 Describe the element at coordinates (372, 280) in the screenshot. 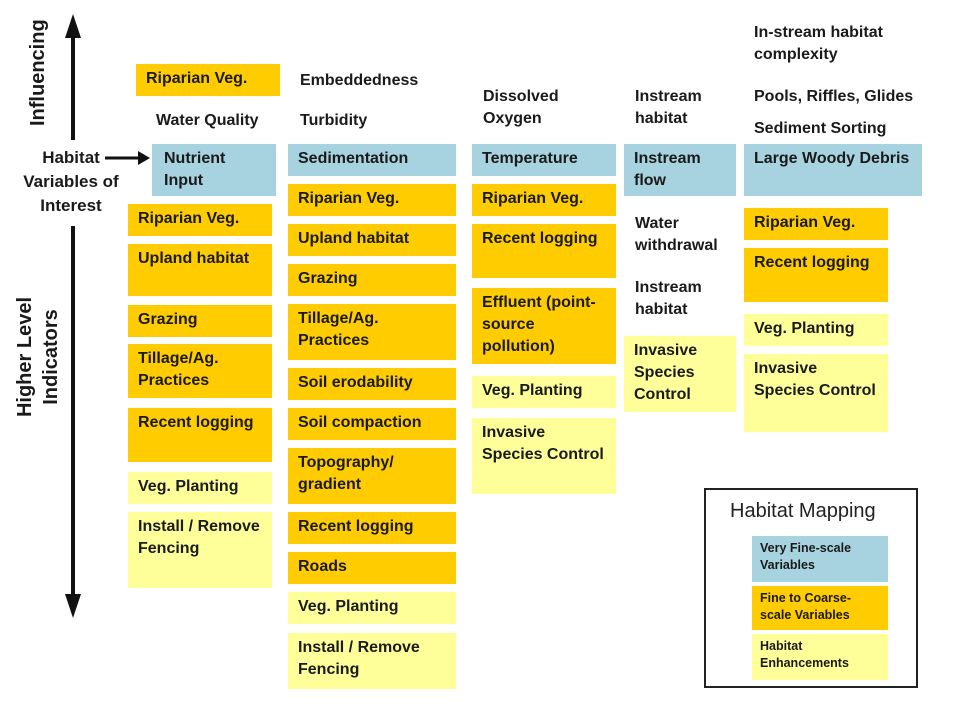

I see `col2-item-grazing: Grazing` at that location.